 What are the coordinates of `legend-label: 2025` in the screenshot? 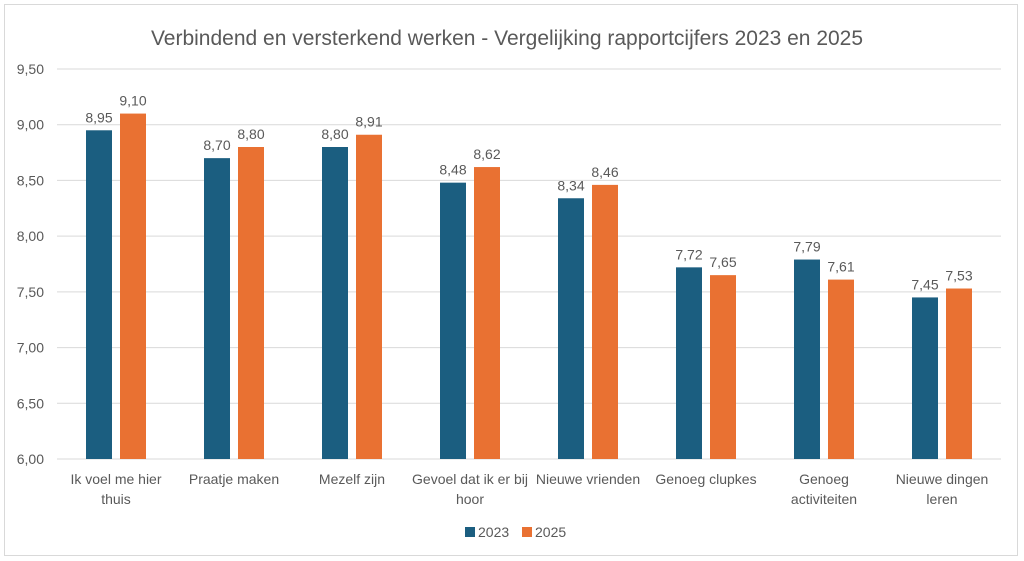 It's located at (550, 532).